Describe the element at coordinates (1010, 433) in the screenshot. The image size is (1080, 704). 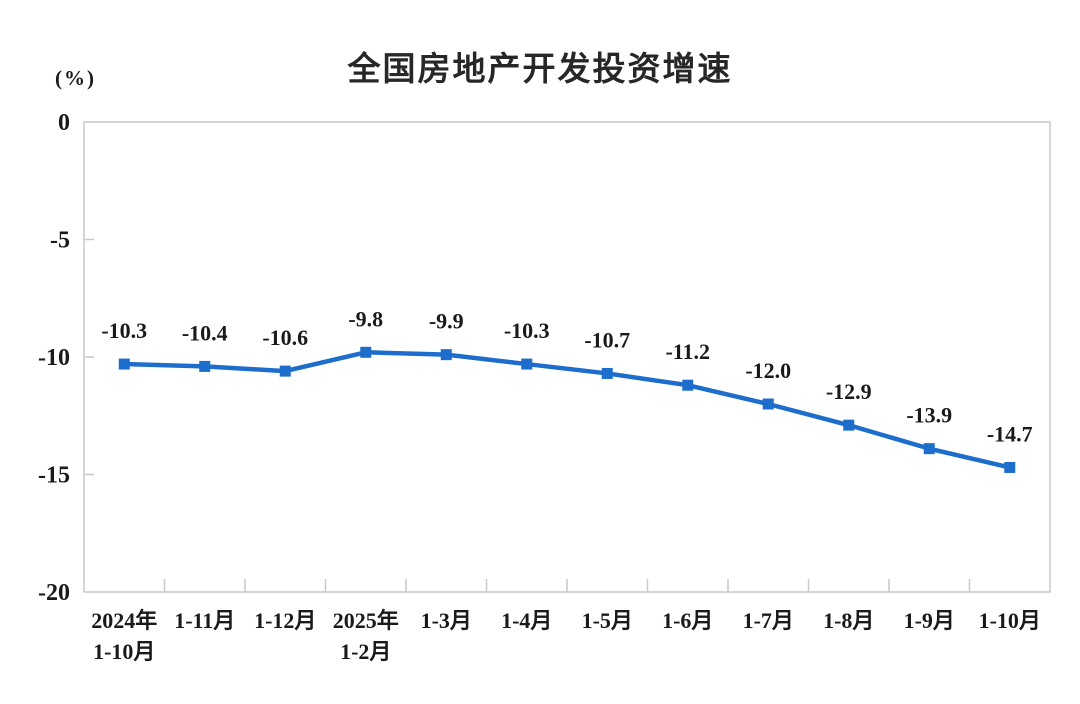
I see `data-point-label: -14.7` at that location.